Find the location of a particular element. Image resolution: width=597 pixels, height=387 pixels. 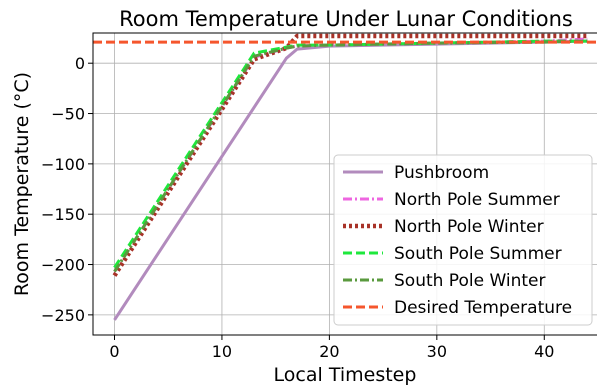

y-axis-label: Room Temperature (°C) is located at coordinates (22, 184).